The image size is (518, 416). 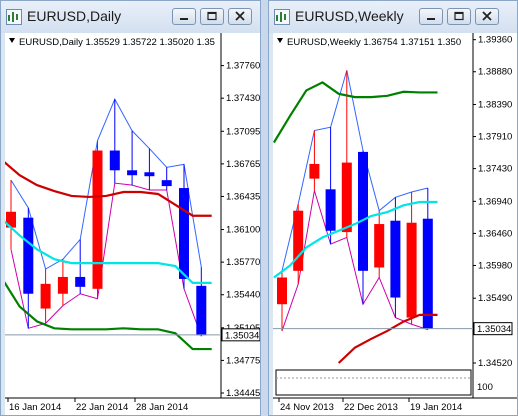 I want to click on price-axis-label: 1.36435, so click(x=243, y=196).